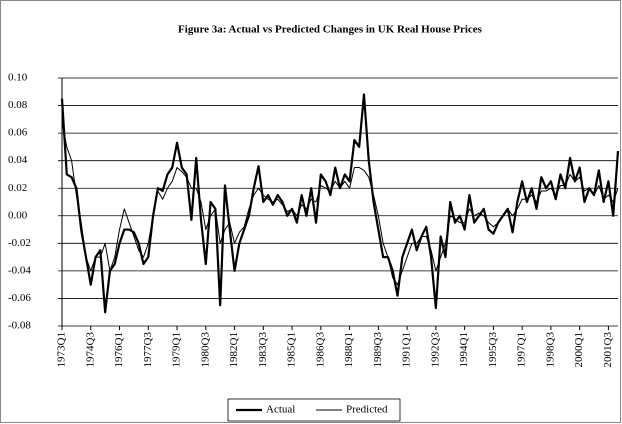 This screenshot has width=622, height=424. Describe the element at coordinates (17, 188) in the screenshot. I see `y-tick-label: 0.02` at that location.